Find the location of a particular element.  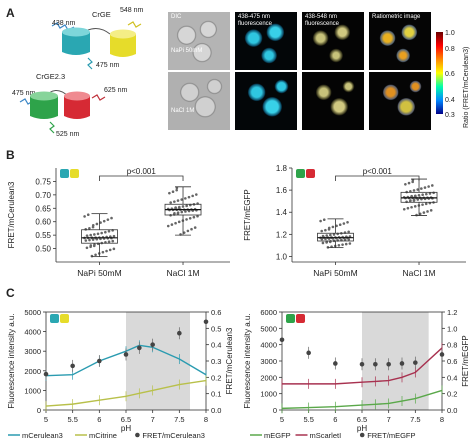

y-tick-label: 5000 is located at coordinates (268, 328).